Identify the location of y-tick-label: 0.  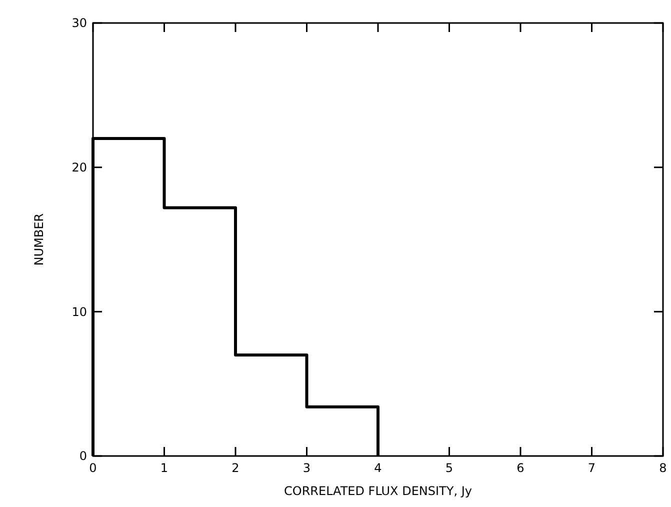
(83, 456).